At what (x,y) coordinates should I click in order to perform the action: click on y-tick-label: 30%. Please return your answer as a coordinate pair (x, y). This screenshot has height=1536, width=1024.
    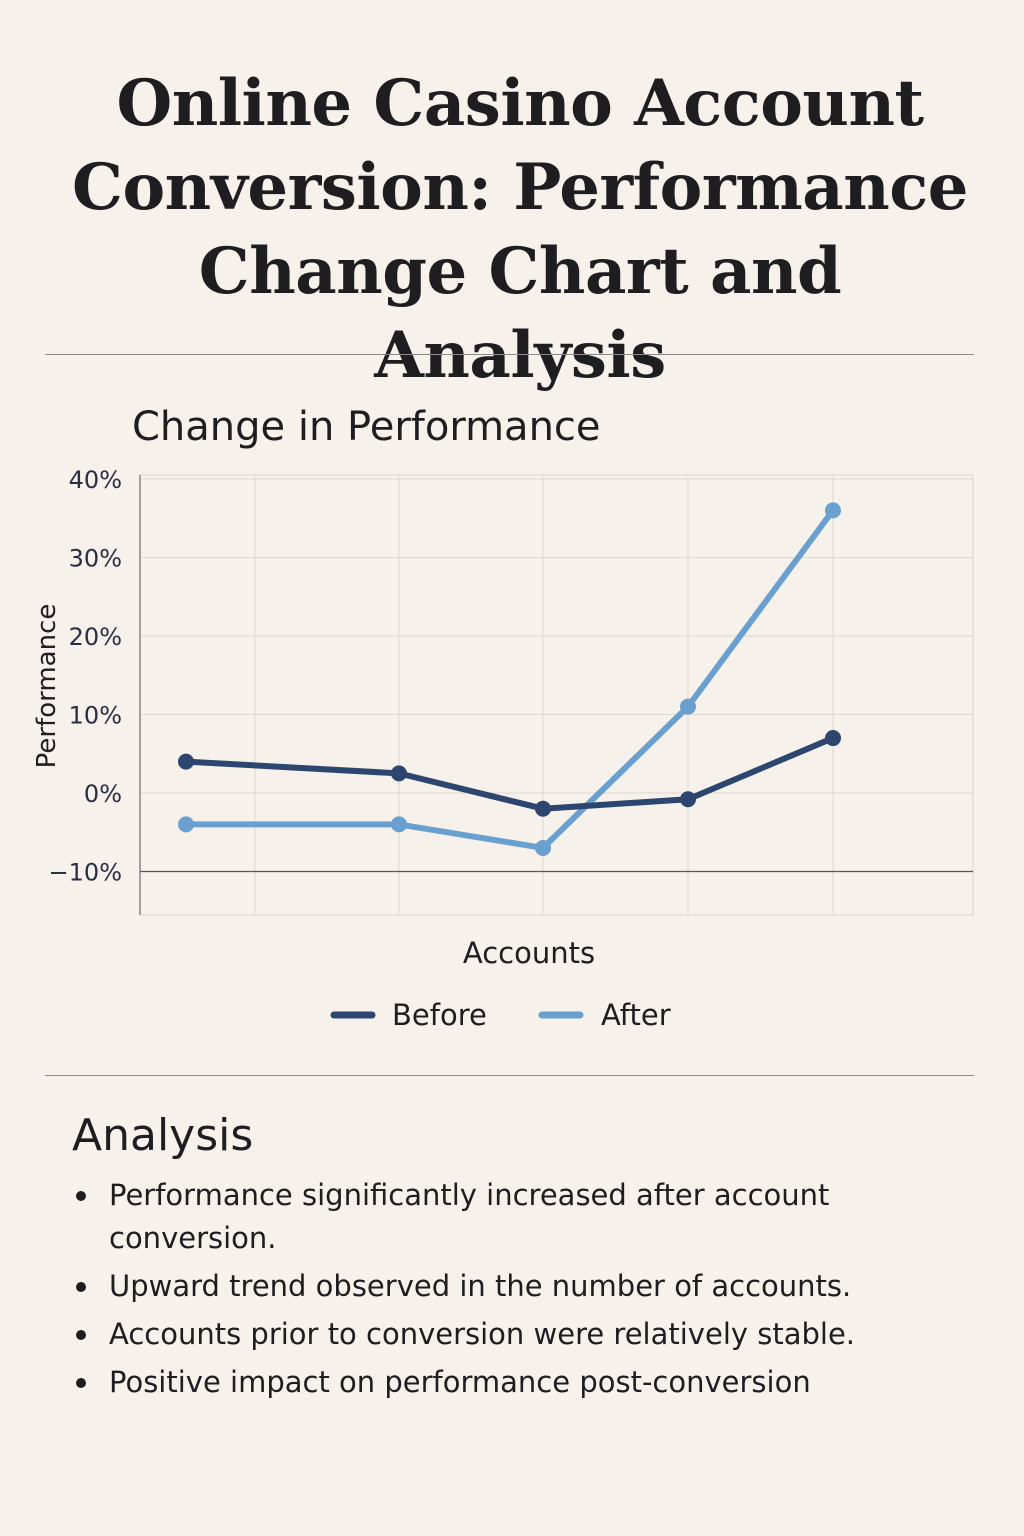
    Looking at the image, I should click on (95, 559).